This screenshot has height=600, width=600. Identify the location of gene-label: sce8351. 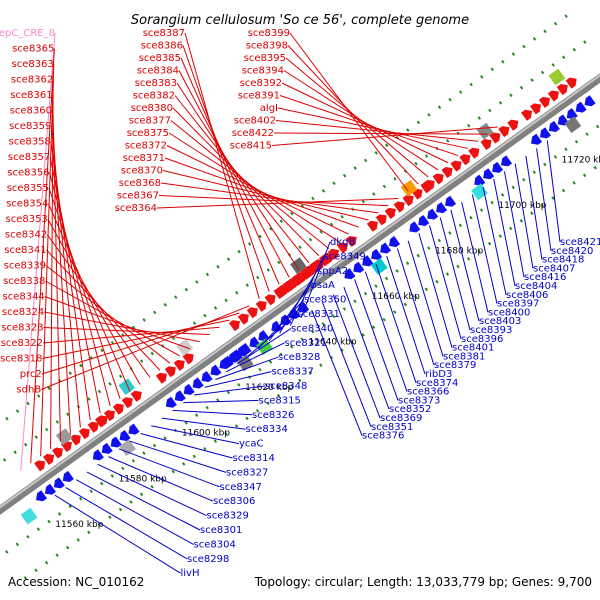
(392, 427).